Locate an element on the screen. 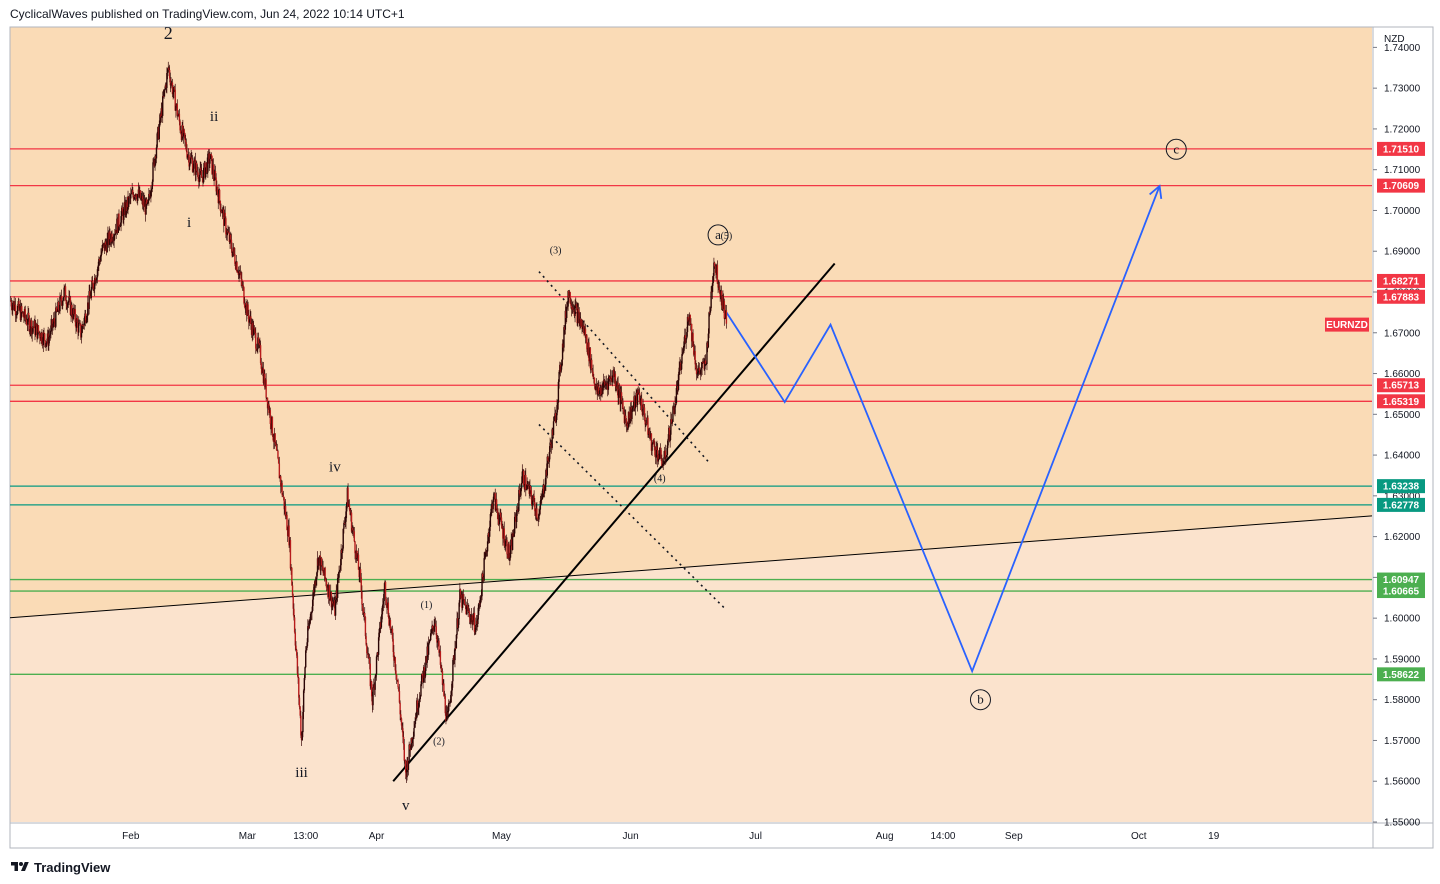 Image resolution: width=1440 pixels, height=884 pixels. time-axis: Feb Mar 13:00 Apr May Jun Jul Aug 14:00 Sep Oct 19 is located at coordinates (671, 836).